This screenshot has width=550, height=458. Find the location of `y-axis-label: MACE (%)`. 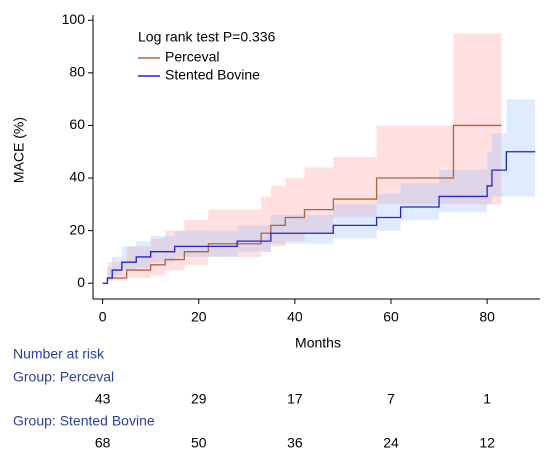

y-axis-label: MACE (%) is located at coordinates (19, 150).